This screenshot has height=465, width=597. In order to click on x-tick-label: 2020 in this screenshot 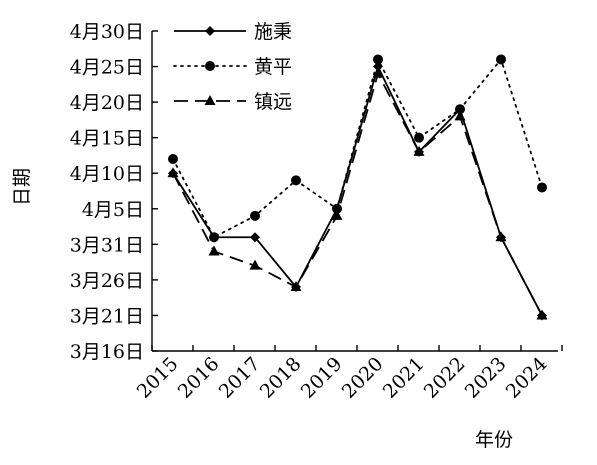, I will do `click(363, 378)`.